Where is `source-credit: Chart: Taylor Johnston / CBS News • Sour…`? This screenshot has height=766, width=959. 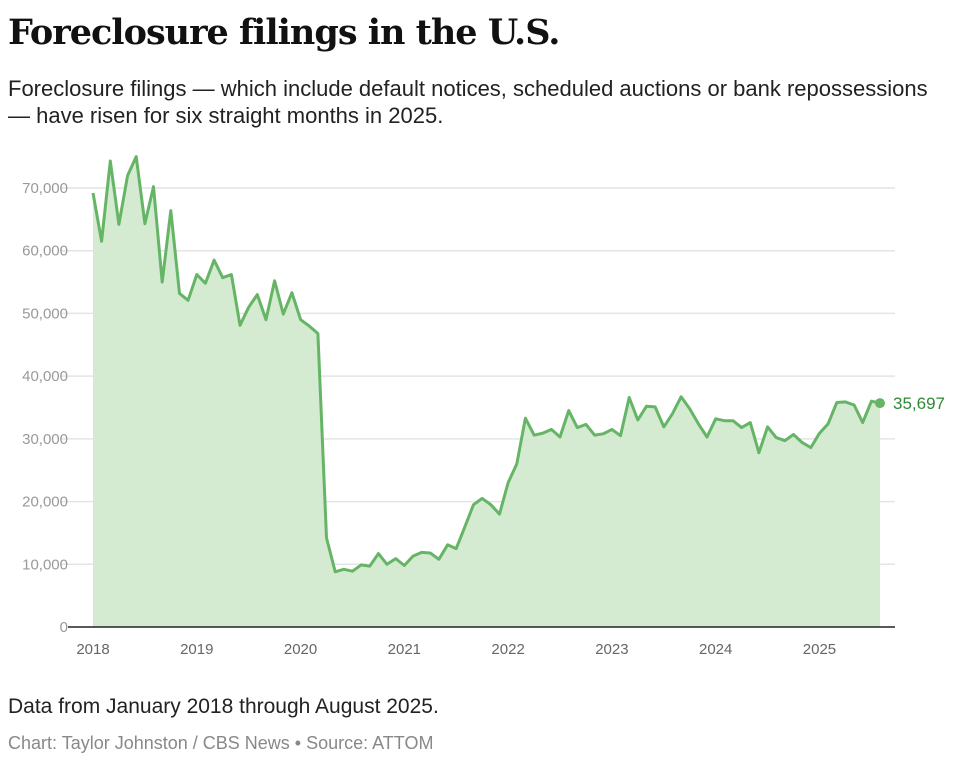
source-credit: Chart: Taylor Johnston / CBS News • Sour… is located at coordinates (221, 743).